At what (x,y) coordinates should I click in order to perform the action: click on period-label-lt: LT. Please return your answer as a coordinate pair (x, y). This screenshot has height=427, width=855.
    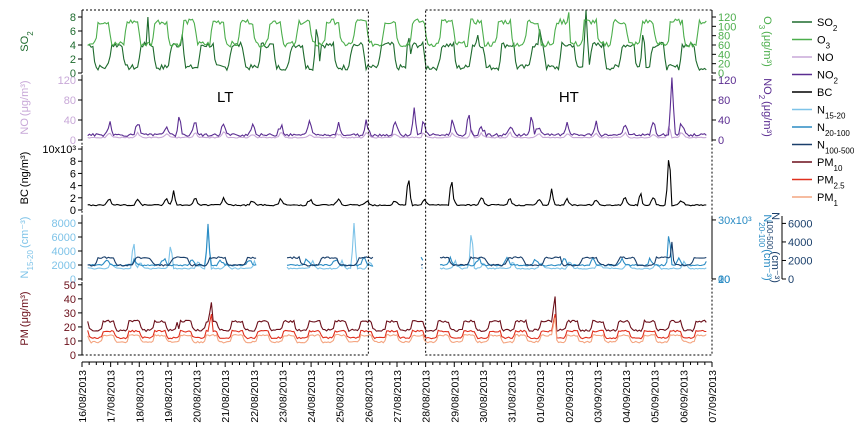
    Looking at the image, I should click on (225, 97).